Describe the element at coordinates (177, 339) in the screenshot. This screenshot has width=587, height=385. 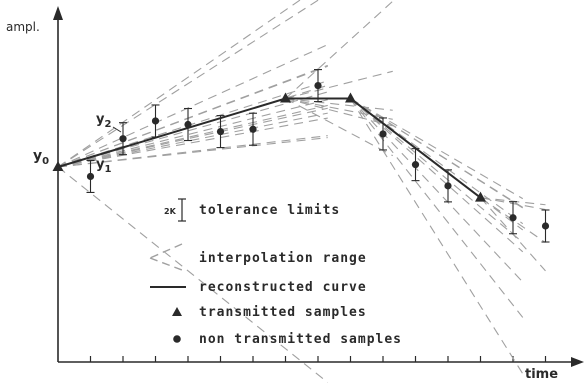
I see `legend-non-transmitted-icon` at that location.